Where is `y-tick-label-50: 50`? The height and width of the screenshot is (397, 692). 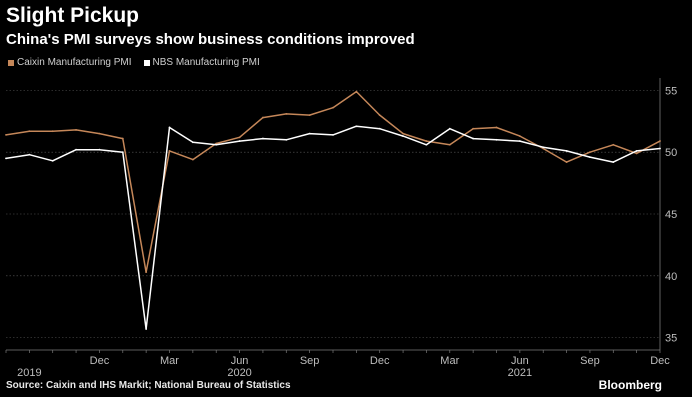
y-tick-label-50: 50 is located at coordinates (671, 153).